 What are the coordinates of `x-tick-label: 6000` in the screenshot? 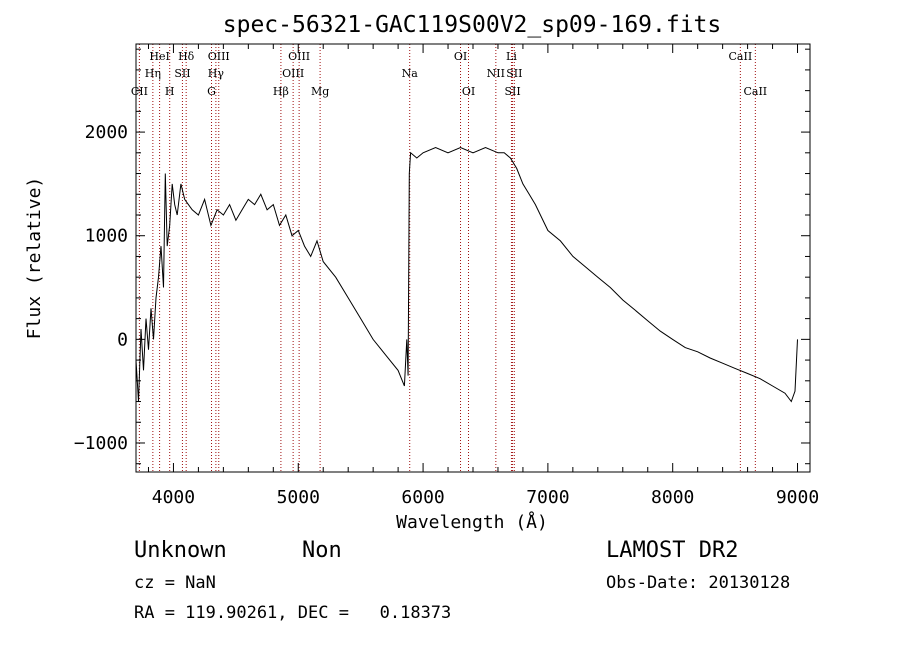 It's located at (422, 497).